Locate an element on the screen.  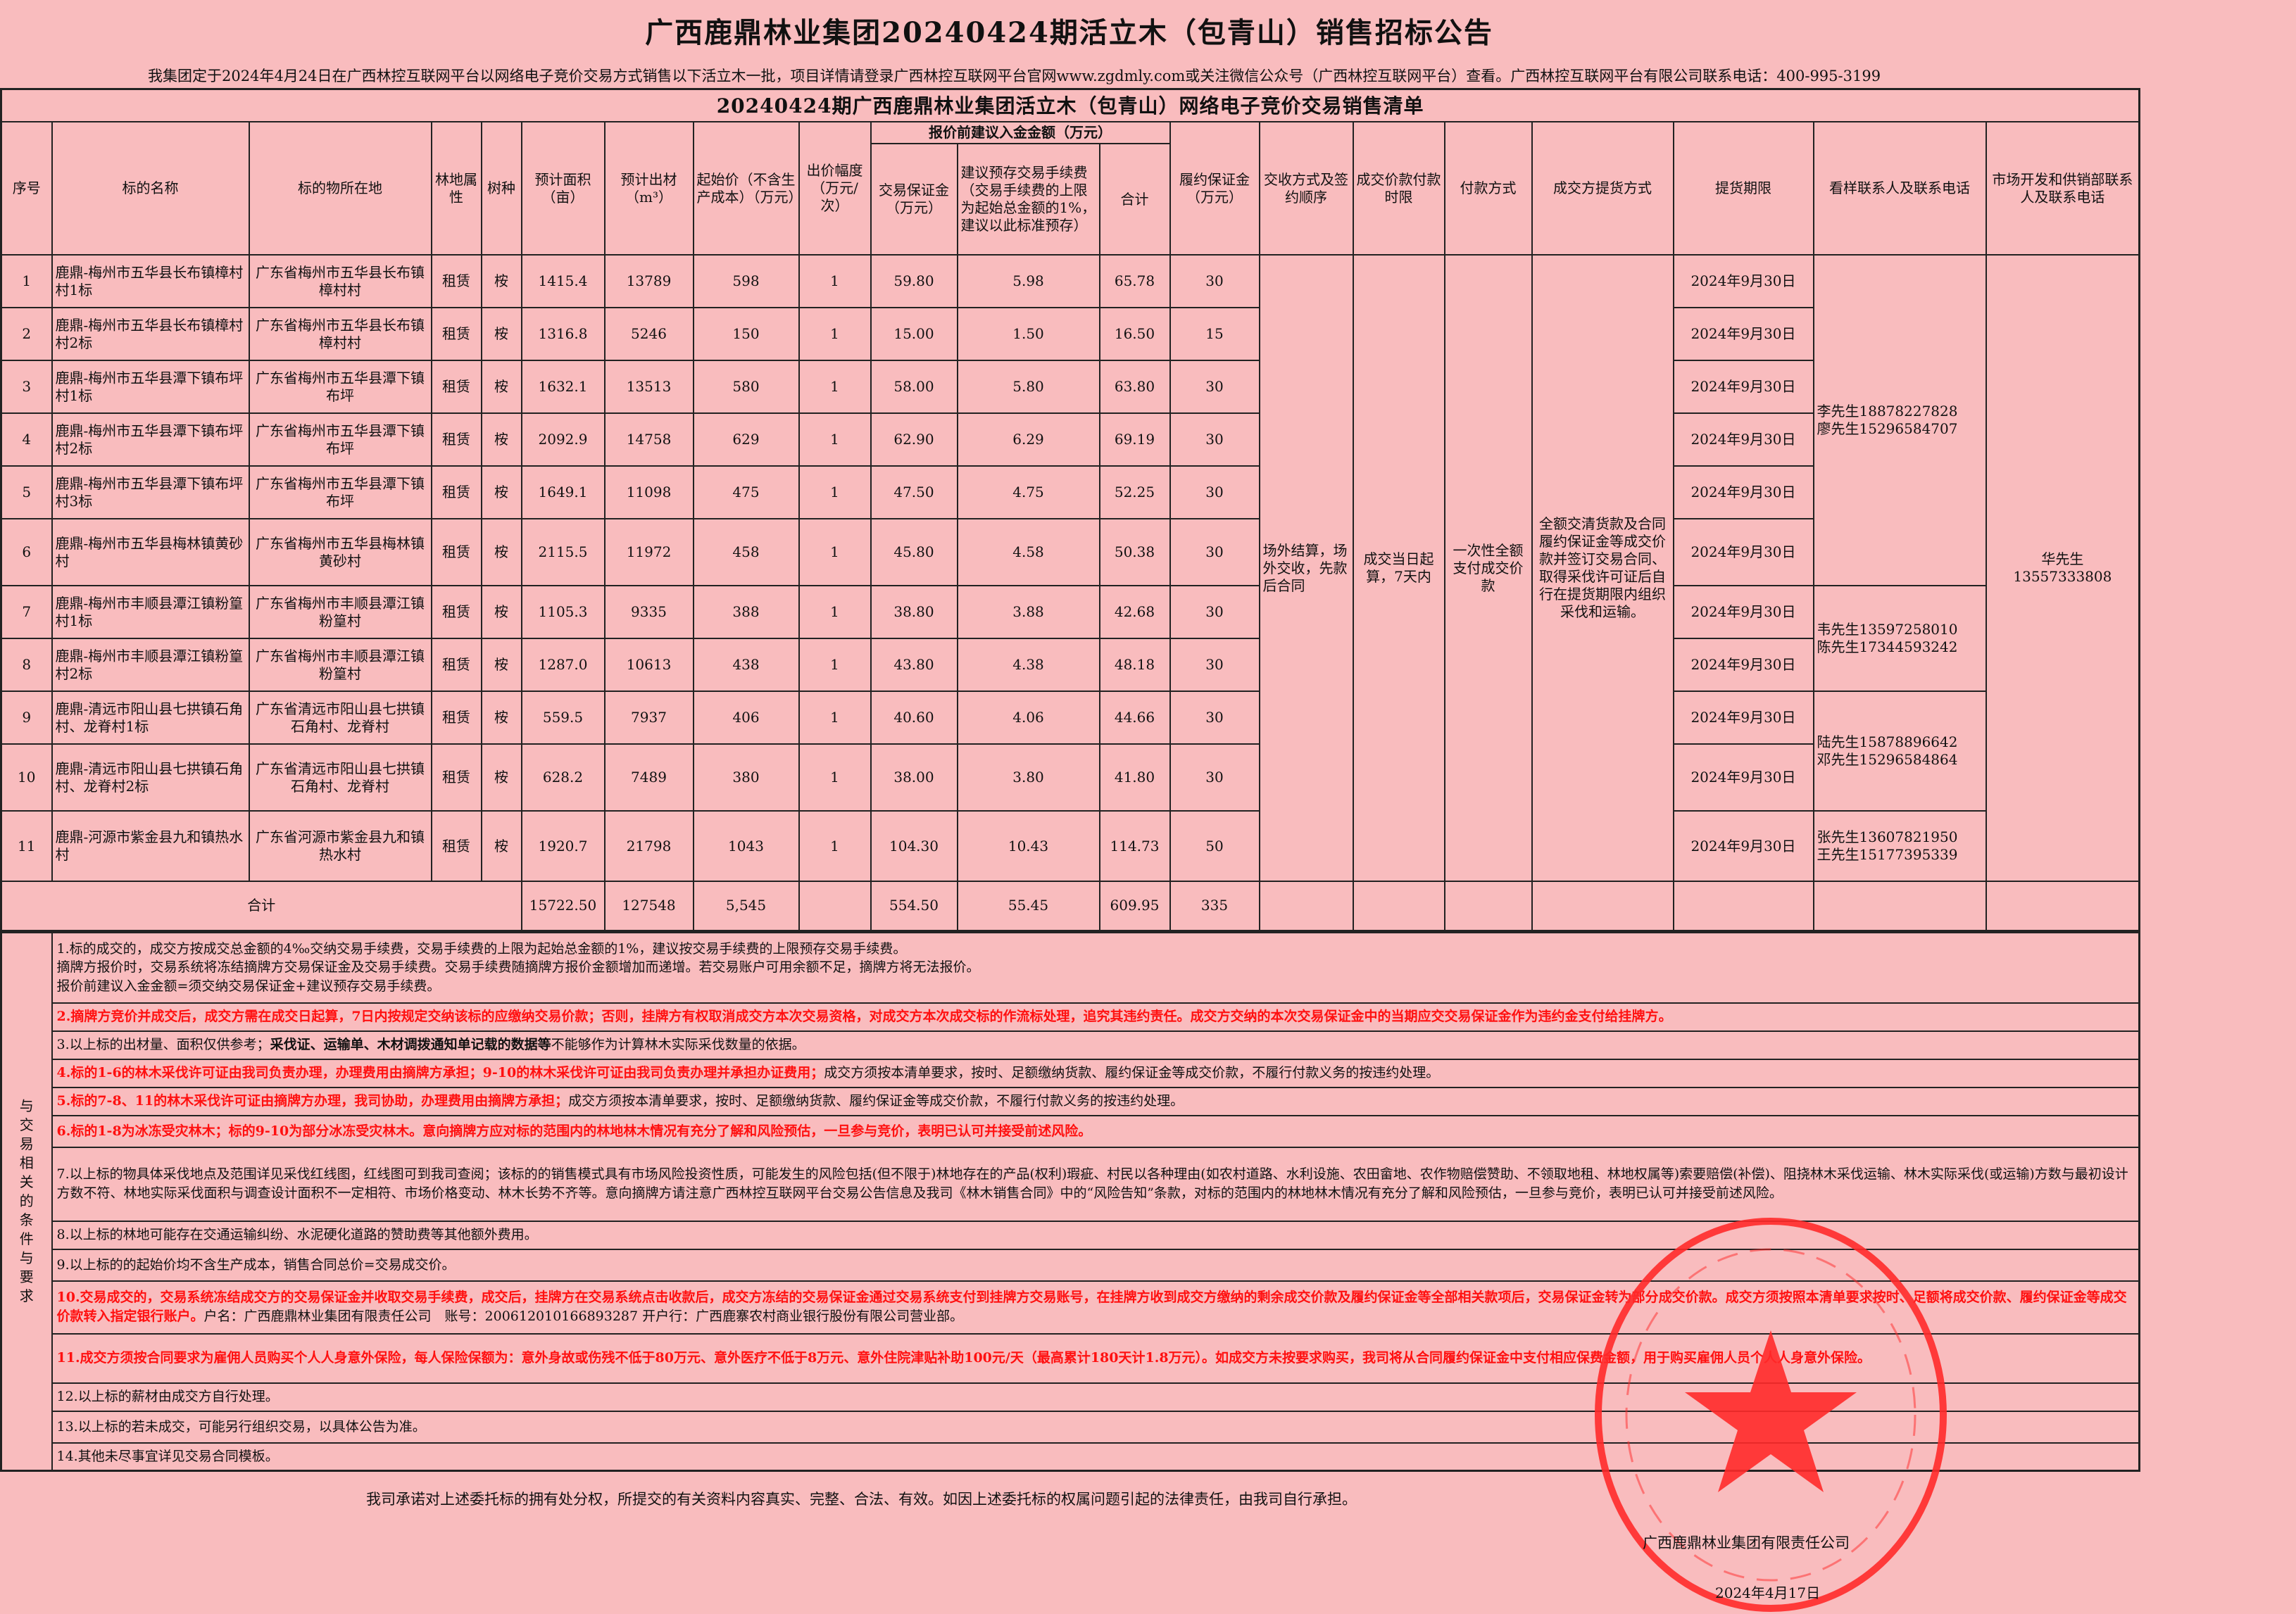
cell-deposit: 104.30 is located at coordinates (914, 846).